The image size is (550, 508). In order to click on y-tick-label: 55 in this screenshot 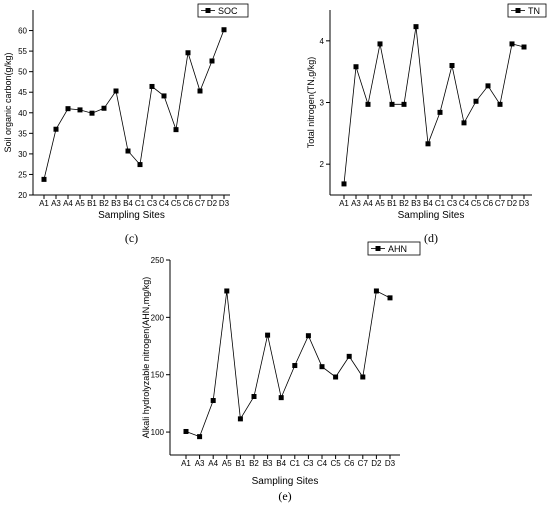, I will do `click(22, 51)`.